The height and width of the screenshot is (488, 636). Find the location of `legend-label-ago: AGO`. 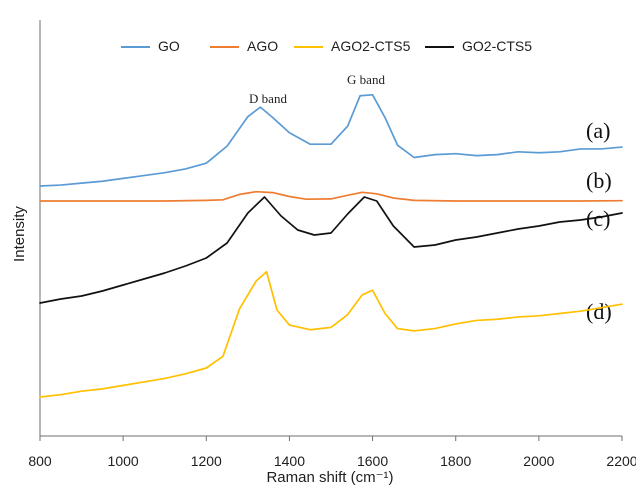

legend-label-ago: AGO is located at coordinates (262, 46).